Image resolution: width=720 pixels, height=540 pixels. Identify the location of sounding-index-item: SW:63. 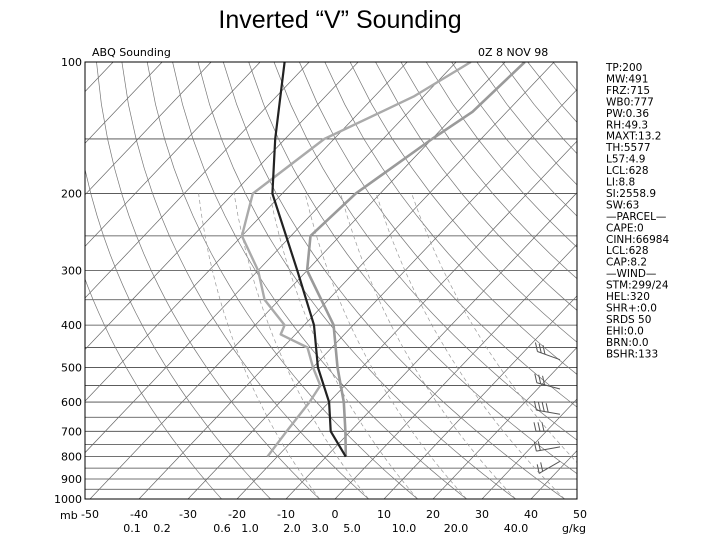
(622, 205).